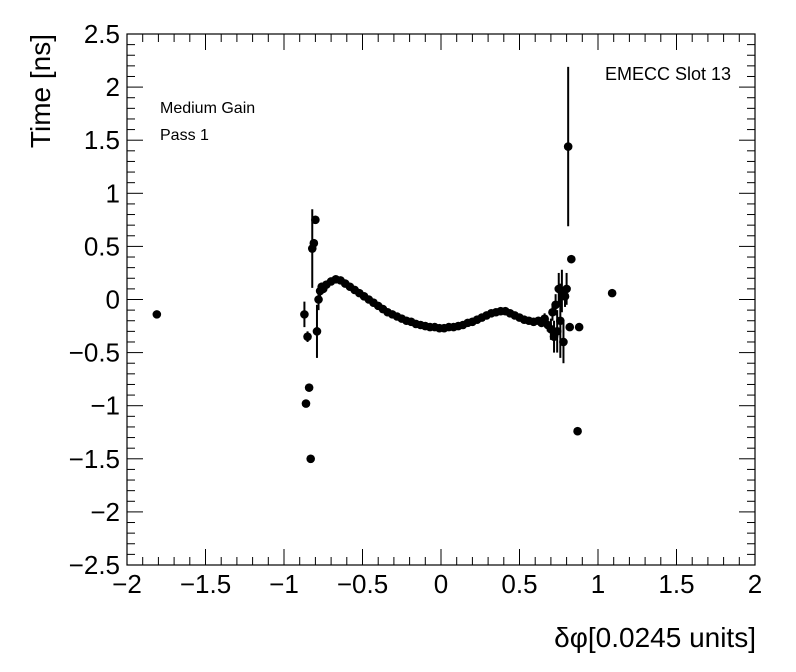  What do you see at coordinates (184, 135) in the screenshot?
I see `annotation-pass: Pass 1` at bounding box center [184, 135].